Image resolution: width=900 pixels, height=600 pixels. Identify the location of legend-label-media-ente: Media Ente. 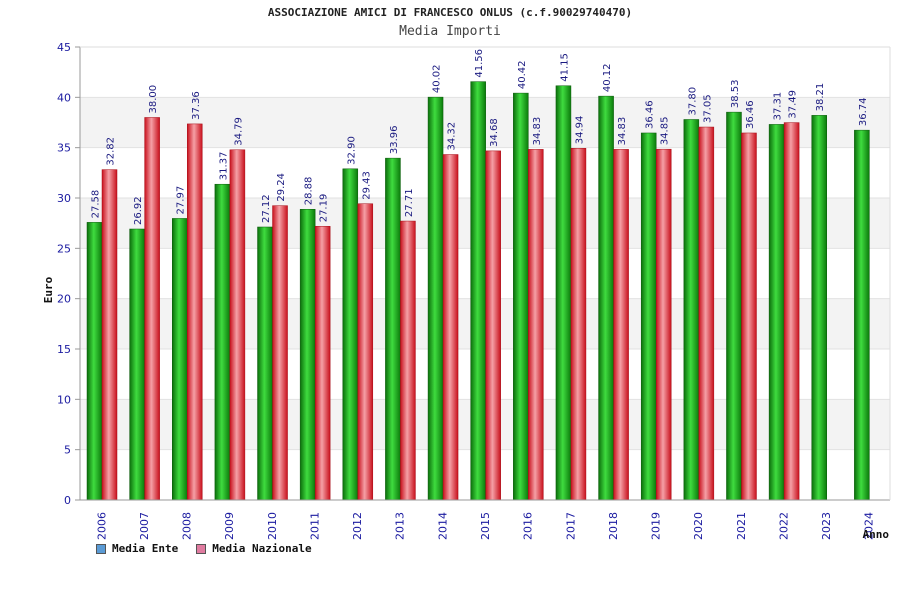
(145, 548).